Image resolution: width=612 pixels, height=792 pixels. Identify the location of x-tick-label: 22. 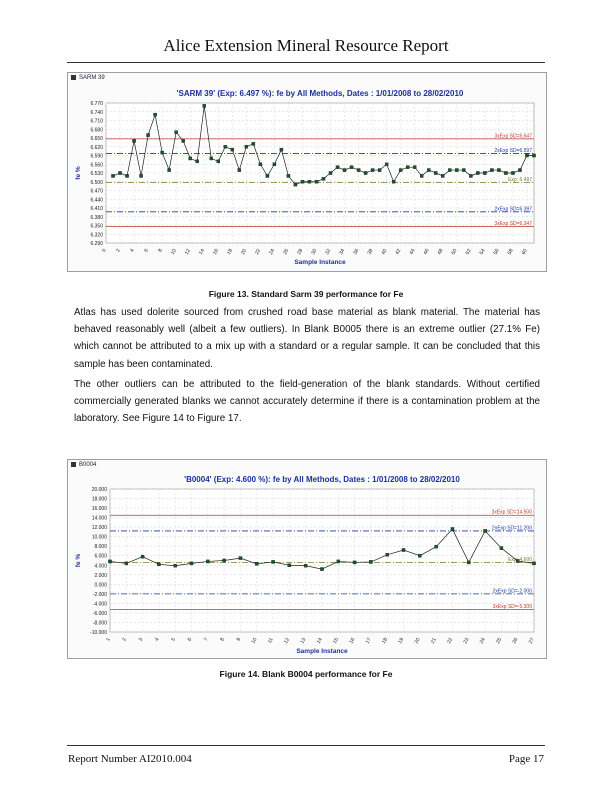
(258, 252).